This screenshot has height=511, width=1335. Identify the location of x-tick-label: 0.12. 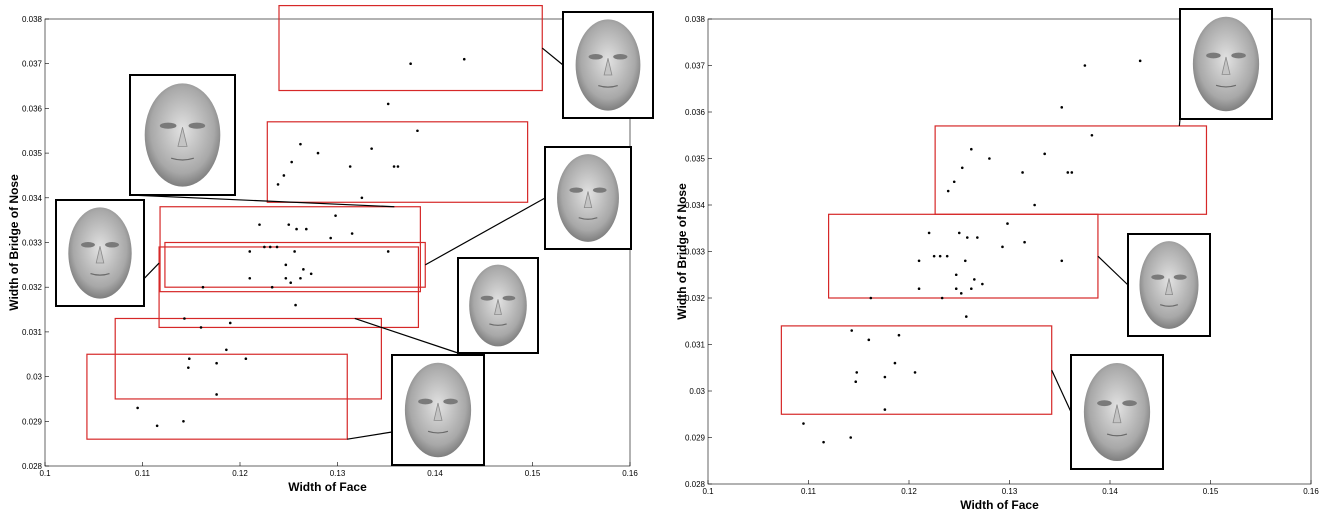
(909, 491).